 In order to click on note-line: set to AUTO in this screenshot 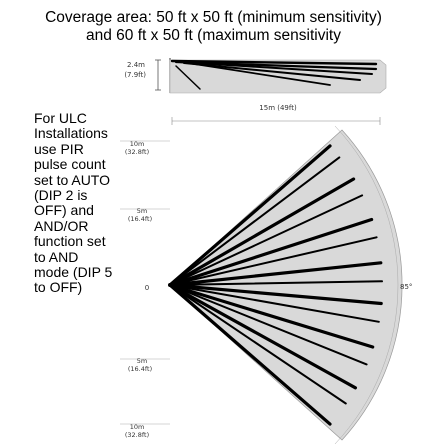, I will do `click(72, 179)`.